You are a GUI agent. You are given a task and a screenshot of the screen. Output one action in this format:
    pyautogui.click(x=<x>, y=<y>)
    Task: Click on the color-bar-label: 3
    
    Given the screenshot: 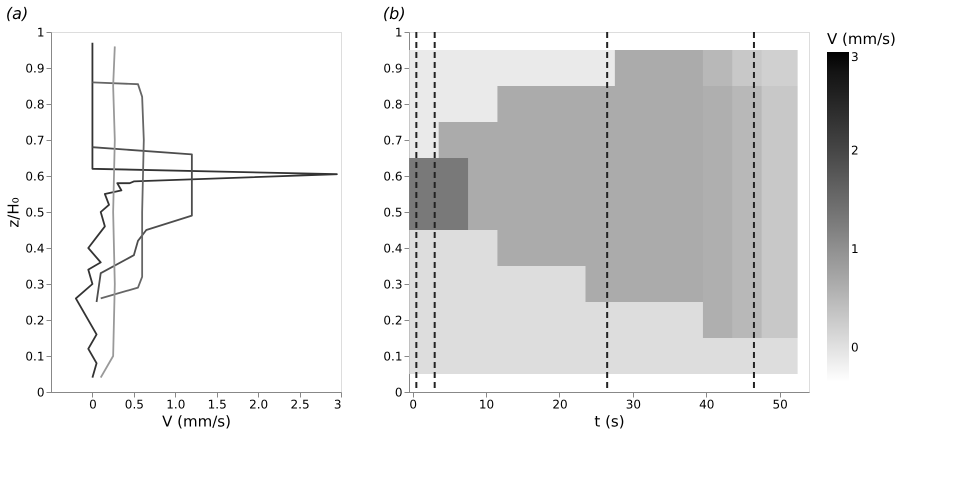 What is the action you would take?
    pyautogui.click(x=855, y=57)
    